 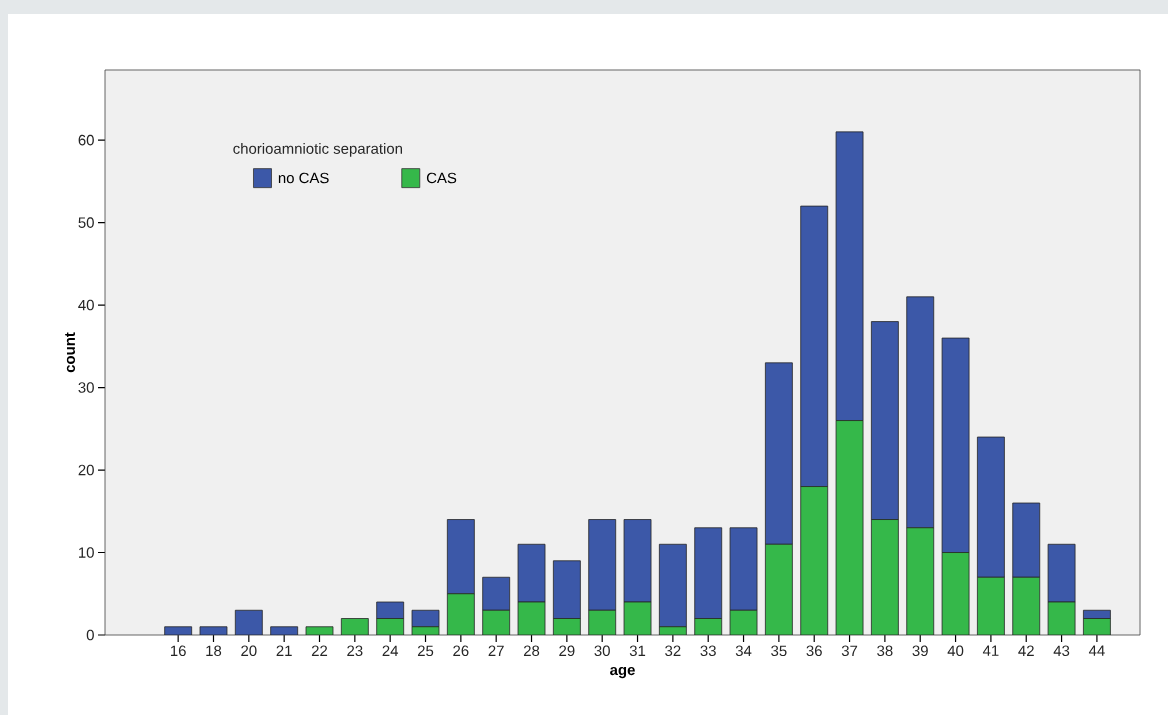 What do you see at coordinates (990, 650) in the screenshot?
I see `x-tick-label: 41` at bounding box center [990, 650].